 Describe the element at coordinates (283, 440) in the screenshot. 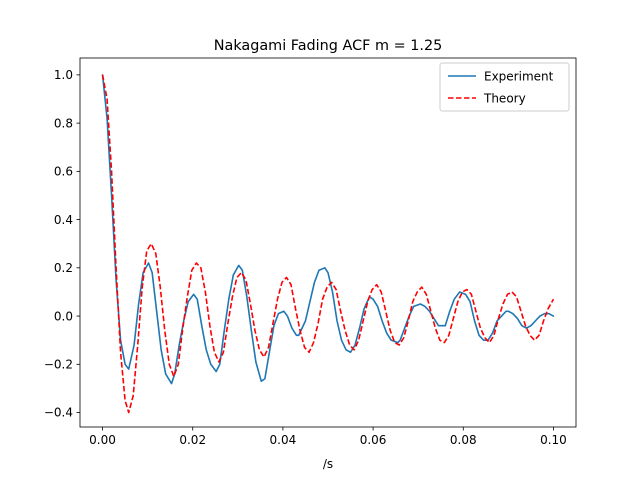

I see `x-tick-label: 0.04` at that location.